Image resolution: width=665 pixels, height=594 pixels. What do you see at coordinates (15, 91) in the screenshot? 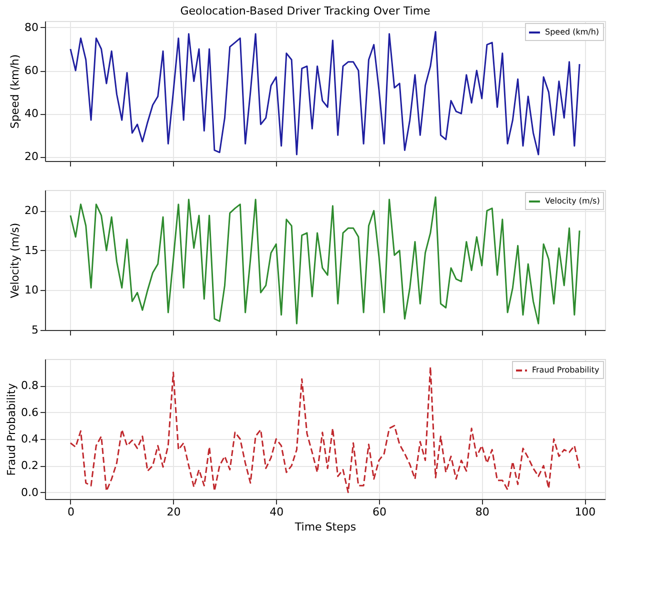
I see `y-axis-title: Speed (km/h)` at bounding box center [15, 91].